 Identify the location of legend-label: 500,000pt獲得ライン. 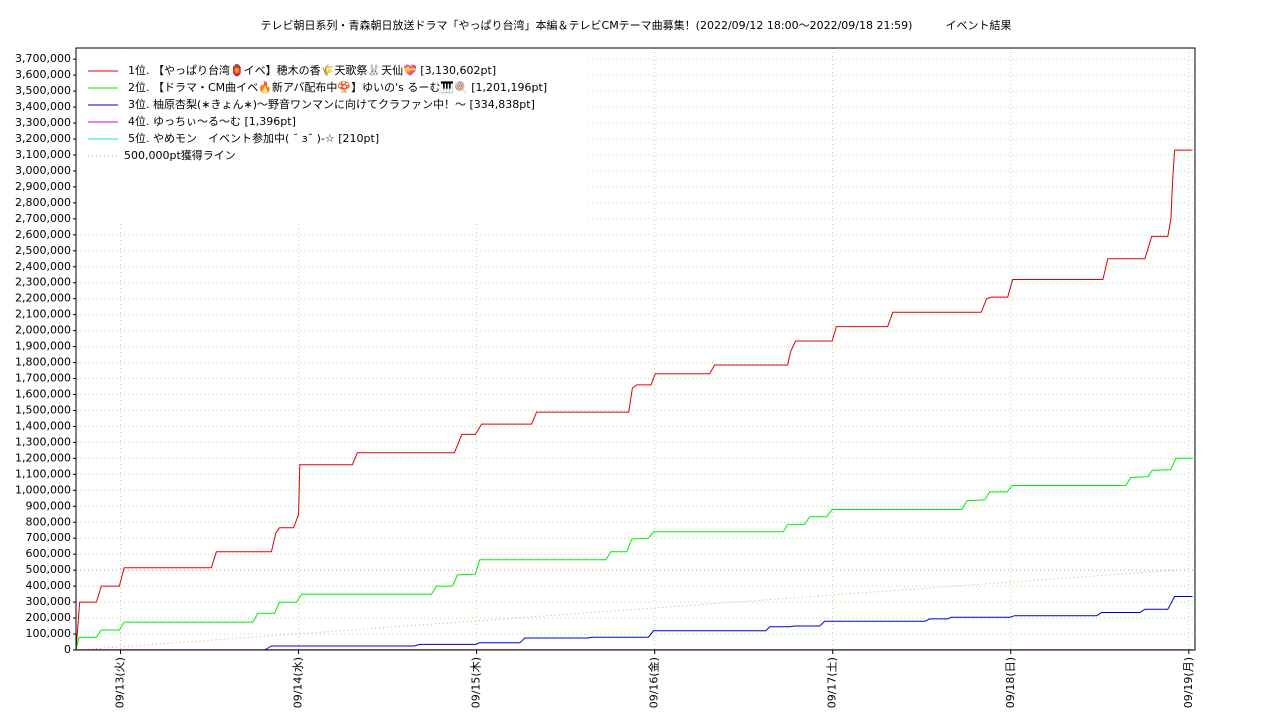
(180, 155).